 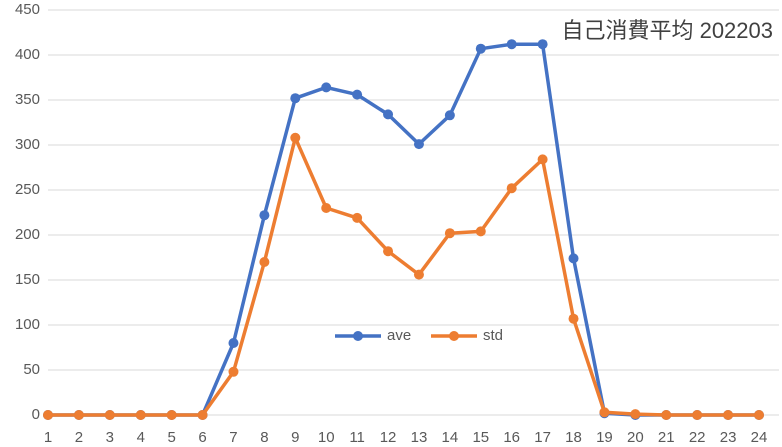 I want to click on y-tick-label: 450, so click(x=27, y=9).